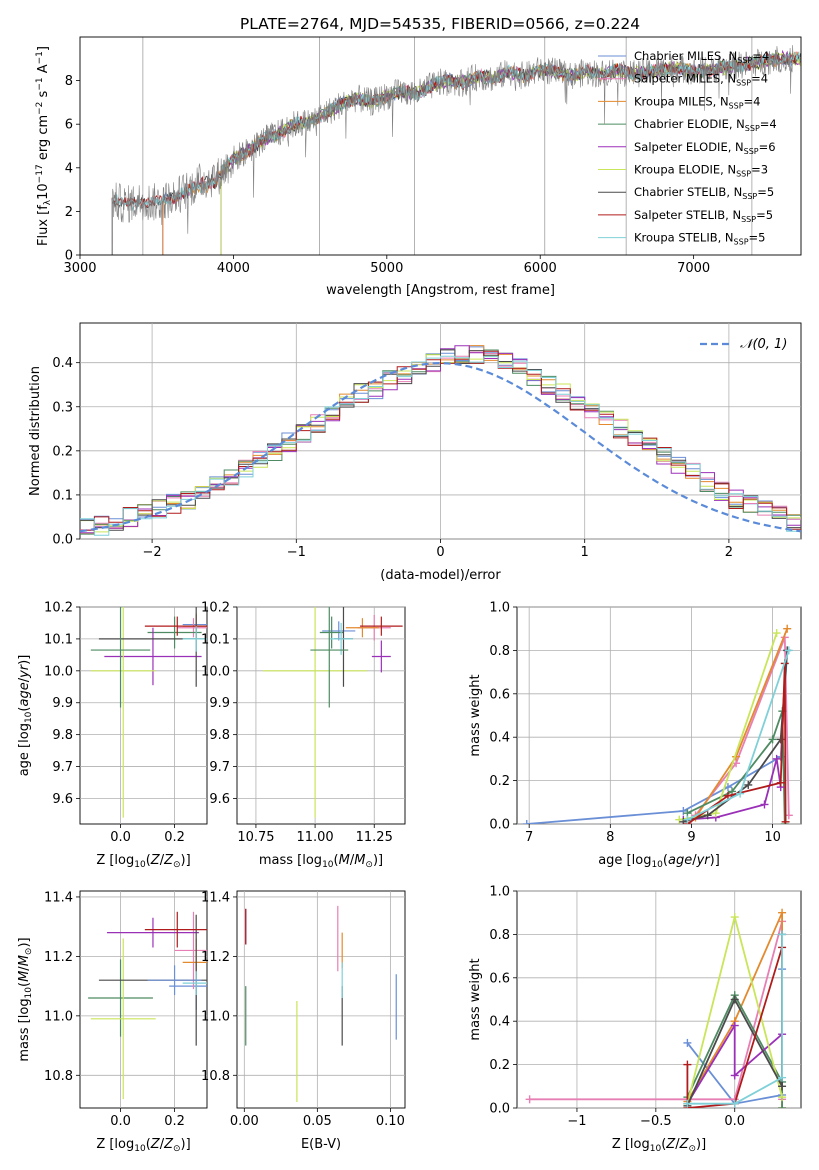  Describe the element at coordinates (35, 431) in the screenshot. I see `residual-ylabel: Normed distribution` at that location.